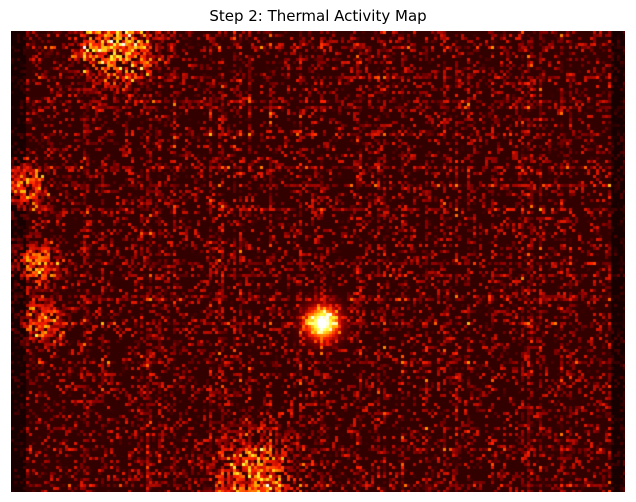 This screenshot has width=636, height=502. I want to click on chart-title: Step 2: Thermal Activity Map, so click(318, 16).